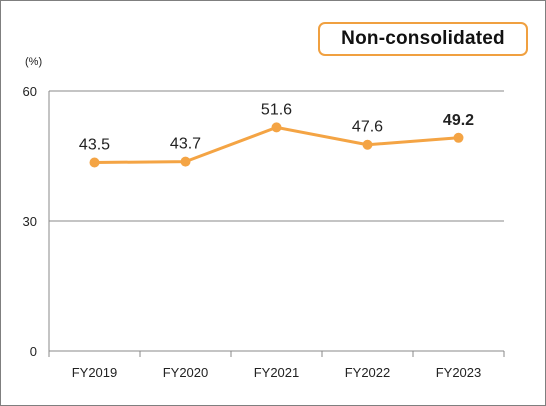 The width and height of the screenshot is (546, 406). Describe the element at coordinates (276, 109) in the screenshot. I see `data-label: 51.6` at that location.